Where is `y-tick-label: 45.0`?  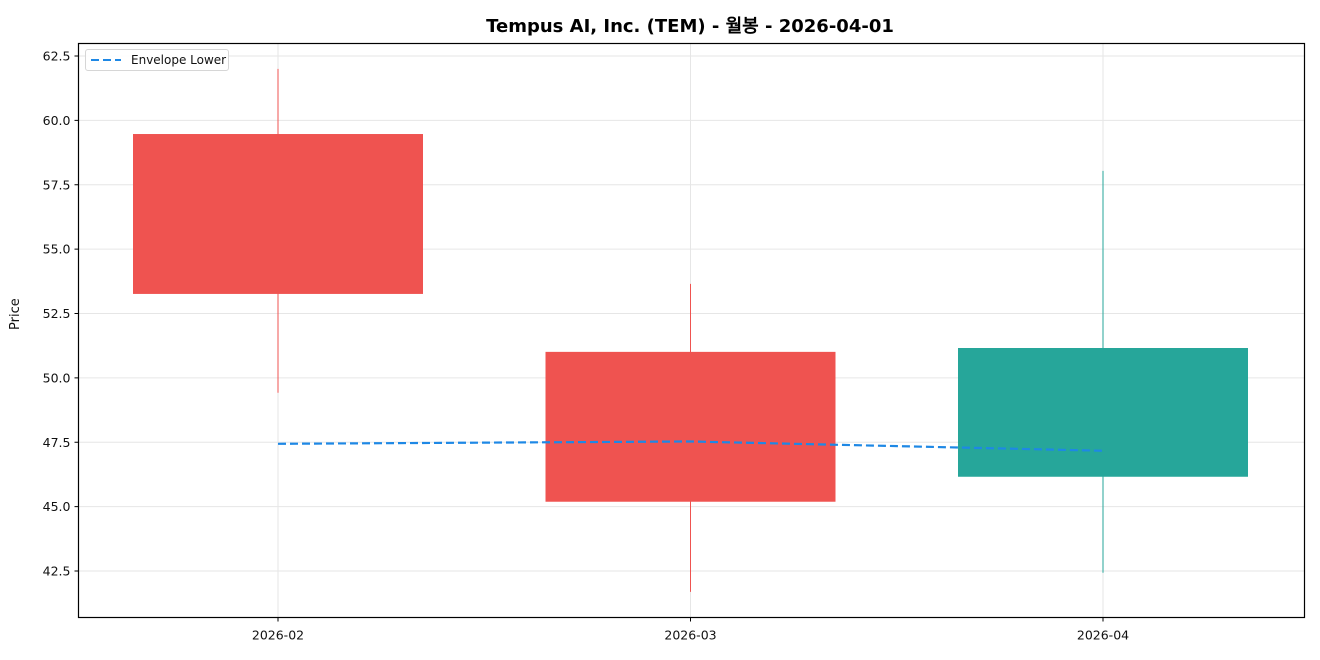
y-tick-label: 45.0 is located at coordinates (57, 506).